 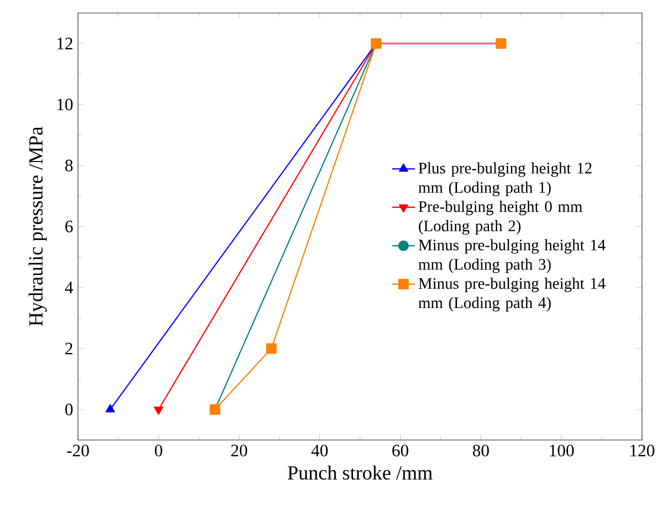 I want to click on x-tick-label: 120, so click(x=642, y=450).